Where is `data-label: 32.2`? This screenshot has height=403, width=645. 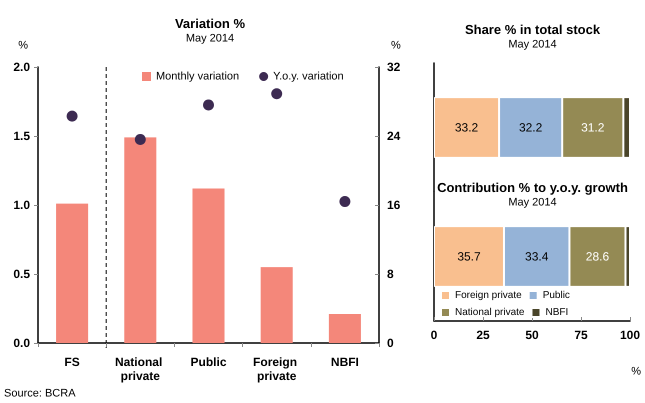
data-label: 32.2 is located at coordinates (530, 127).